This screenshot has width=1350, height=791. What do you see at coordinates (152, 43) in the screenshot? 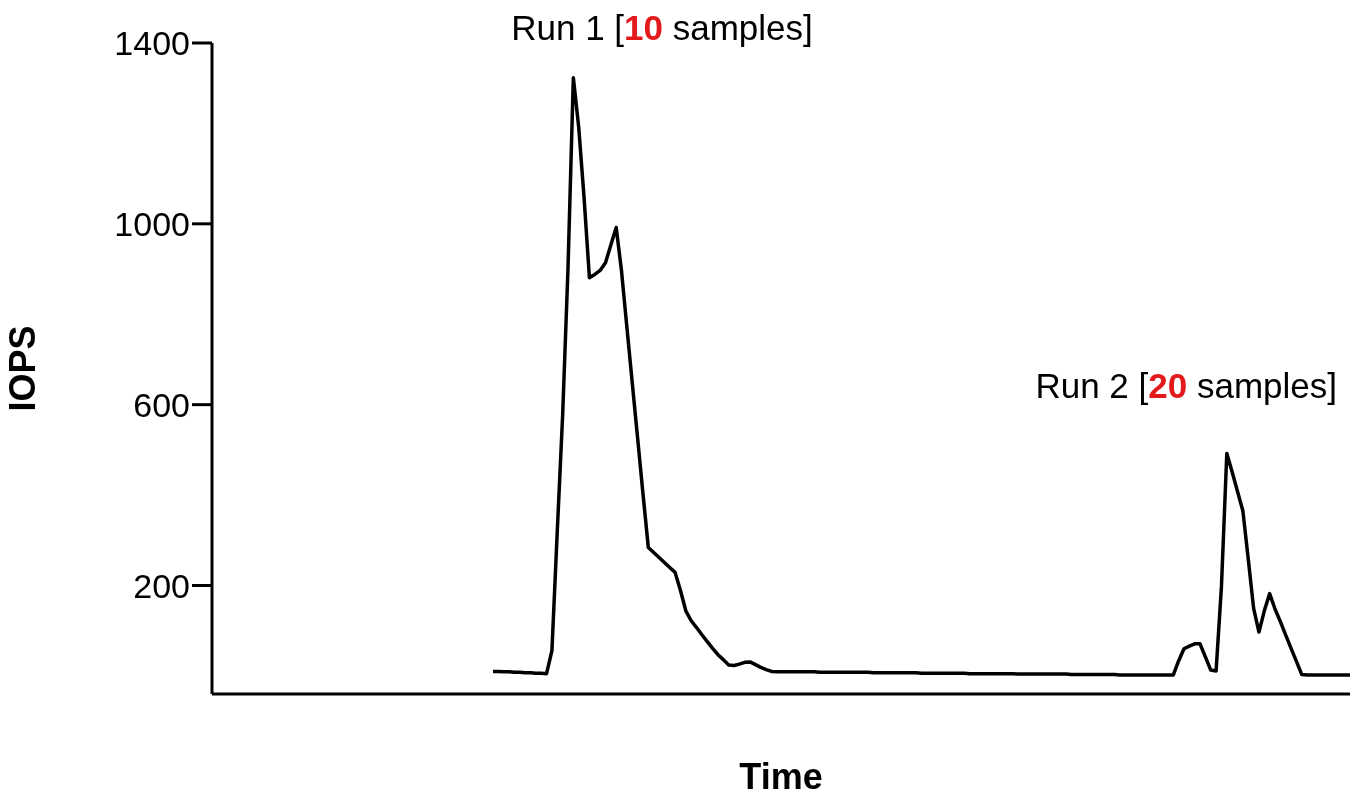
I see `y-tick-label: 1400` at bounding box center [152, 43].